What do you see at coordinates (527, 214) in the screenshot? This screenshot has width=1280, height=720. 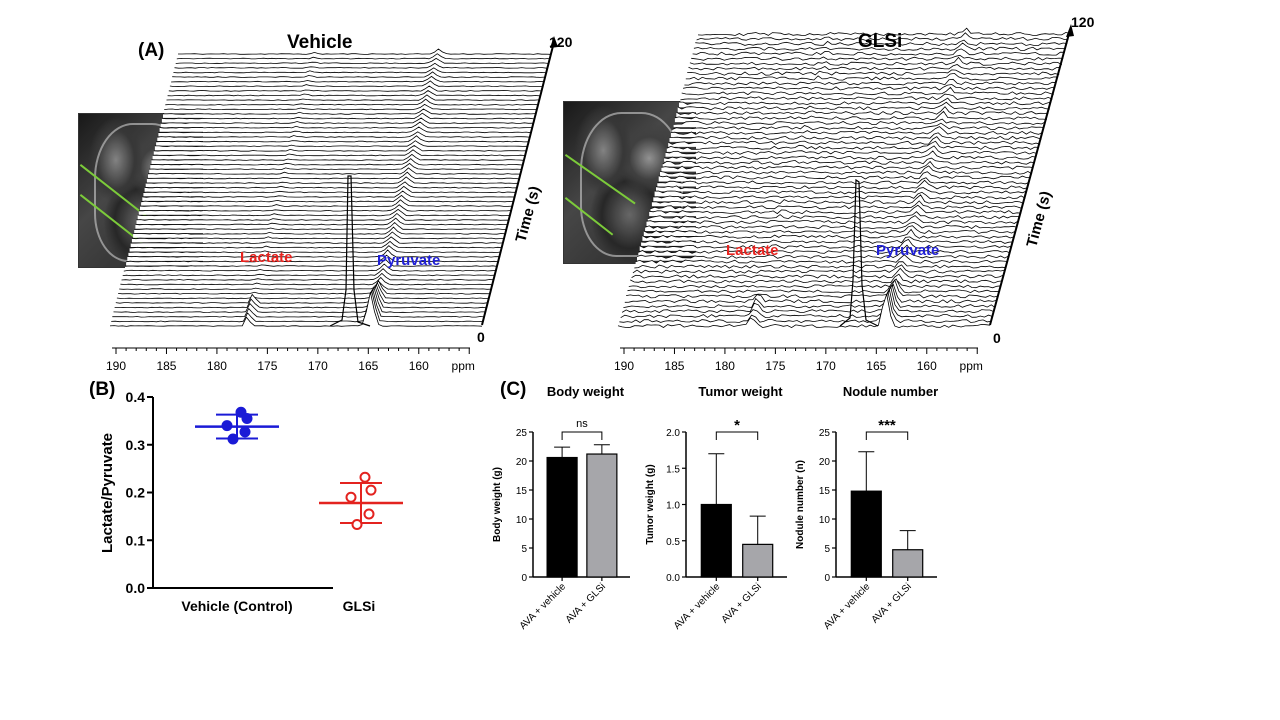 I see `time-axis-label-vehicle: Time (s)` at bounding box center [527, 214].